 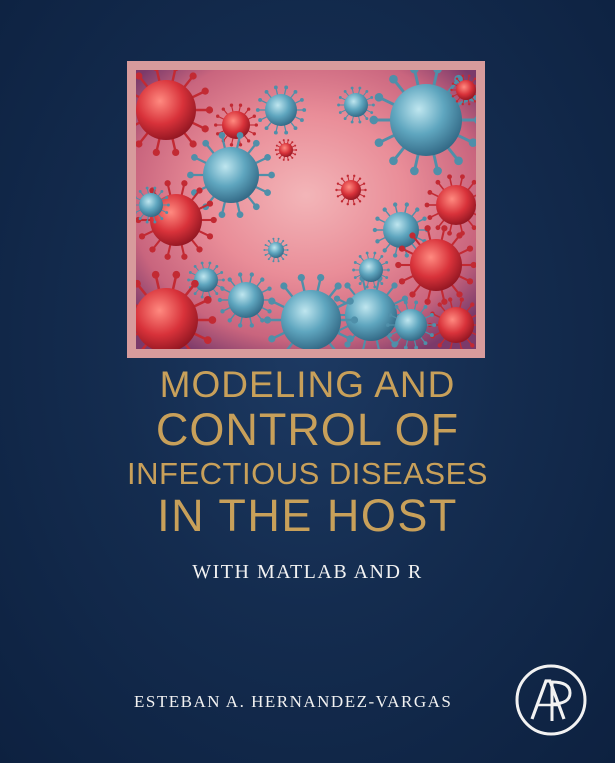 What do you see at coordinates (551, 700) in the screenshot?
I see `publisher-ap-logo-icon` at bounding box center [551, 700].